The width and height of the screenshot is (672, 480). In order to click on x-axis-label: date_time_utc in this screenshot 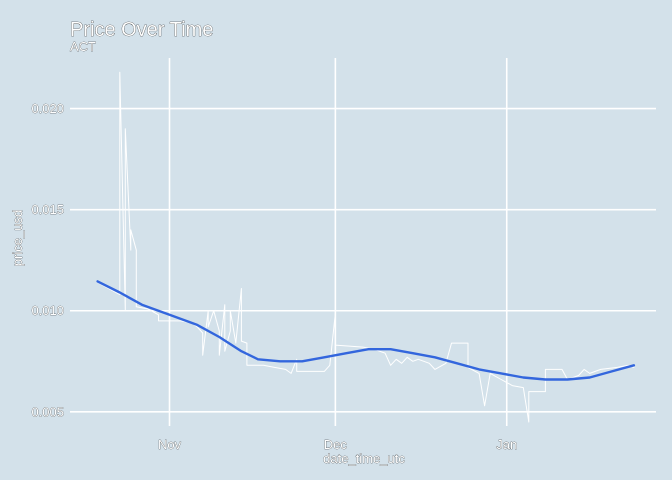, I will do `click(364, 458)`.